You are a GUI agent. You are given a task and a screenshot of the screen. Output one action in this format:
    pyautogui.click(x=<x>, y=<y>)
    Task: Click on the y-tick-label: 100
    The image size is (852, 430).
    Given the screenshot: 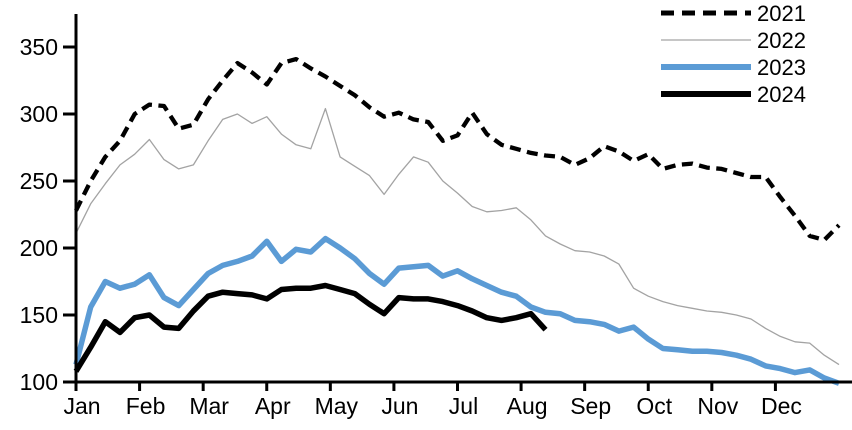 What is the action you would take?
    pyautogui.click(x=39, y=382)
    